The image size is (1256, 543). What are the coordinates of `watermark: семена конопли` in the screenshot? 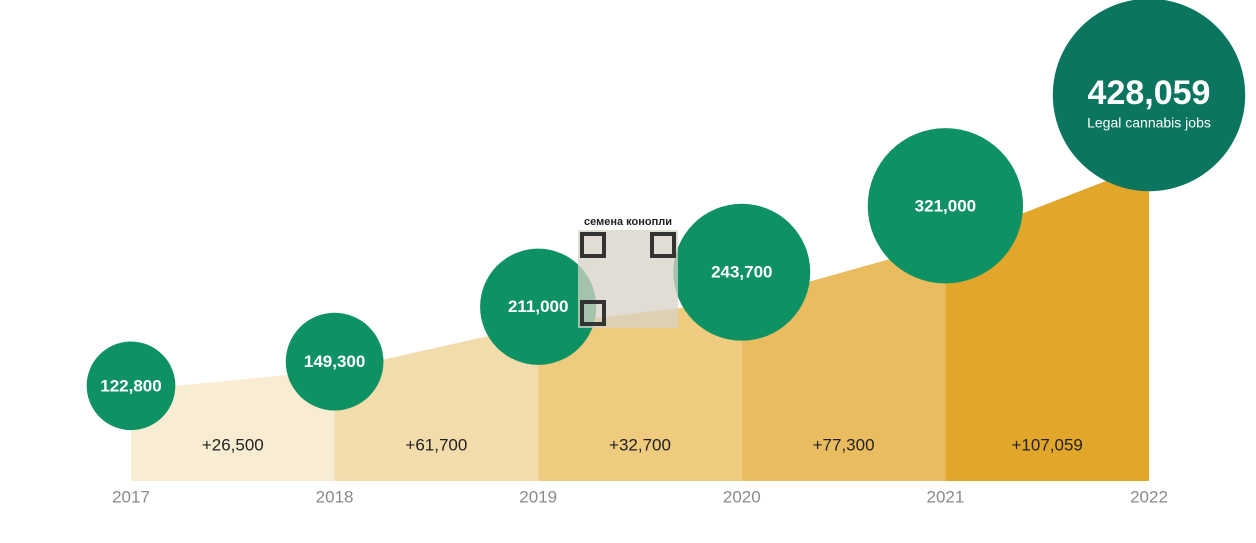 It's located at (628, 272).